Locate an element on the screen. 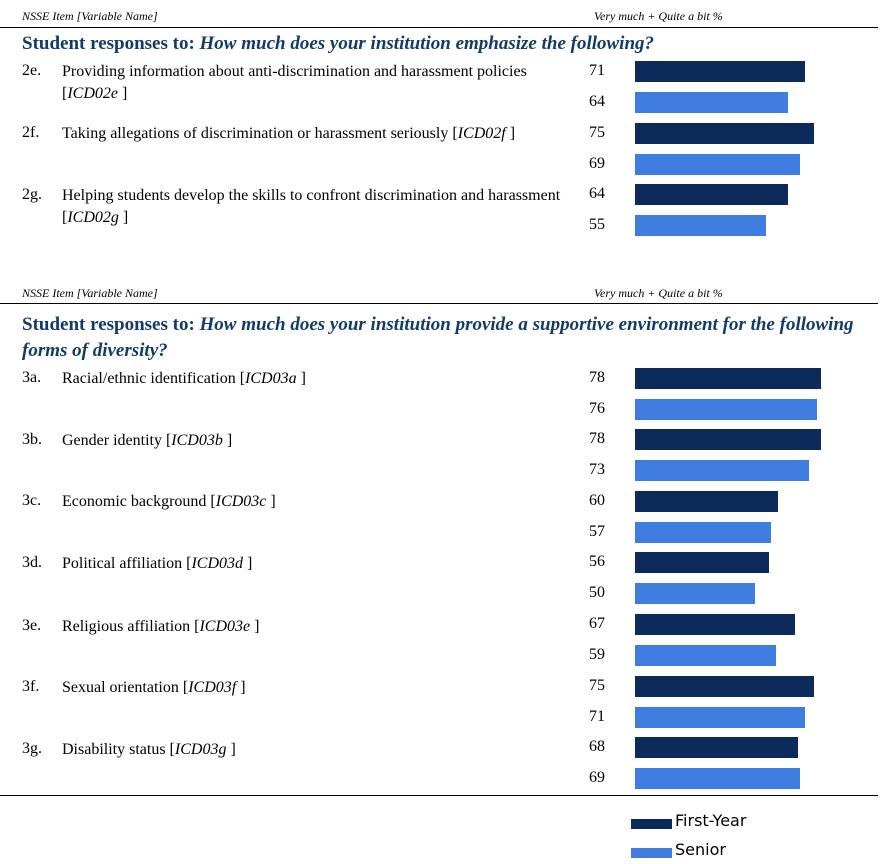 This screenshot has height=864, width=882. data-label-first-year: 67 is located at coordinates (597, 623).